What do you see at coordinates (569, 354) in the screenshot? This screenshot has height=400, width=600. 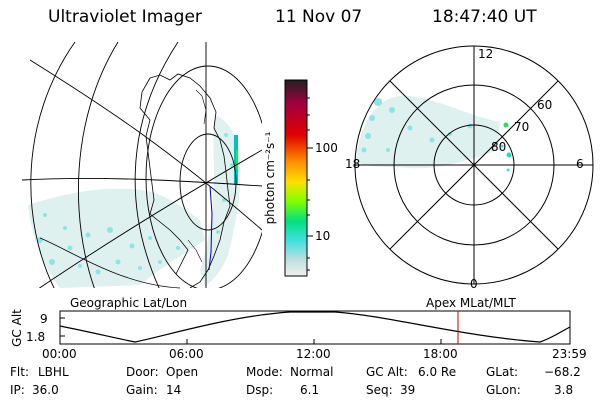 I see `xtick-2359: 23:59` at bounding box center [569, 354].